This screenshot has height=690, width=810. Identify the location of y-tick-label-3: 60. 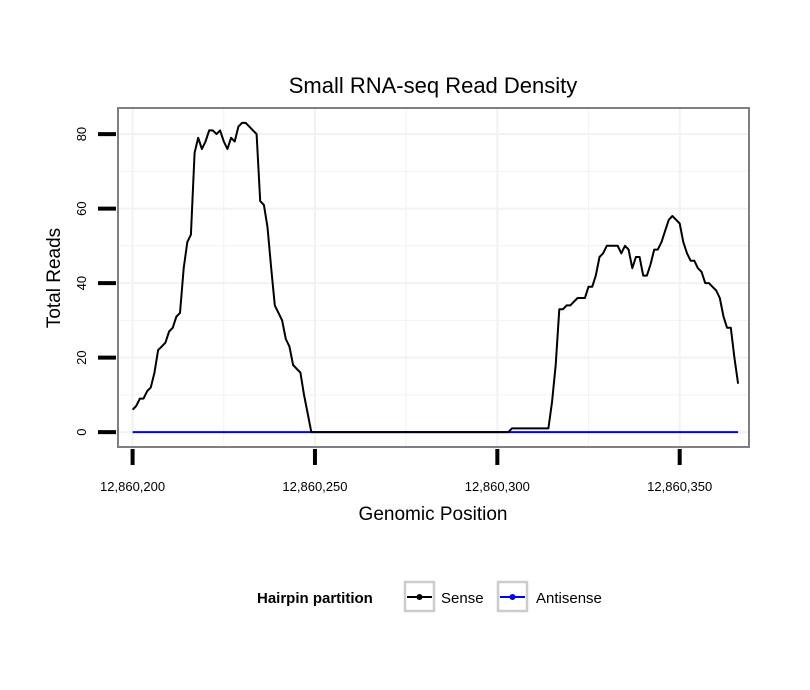
(81, 208).